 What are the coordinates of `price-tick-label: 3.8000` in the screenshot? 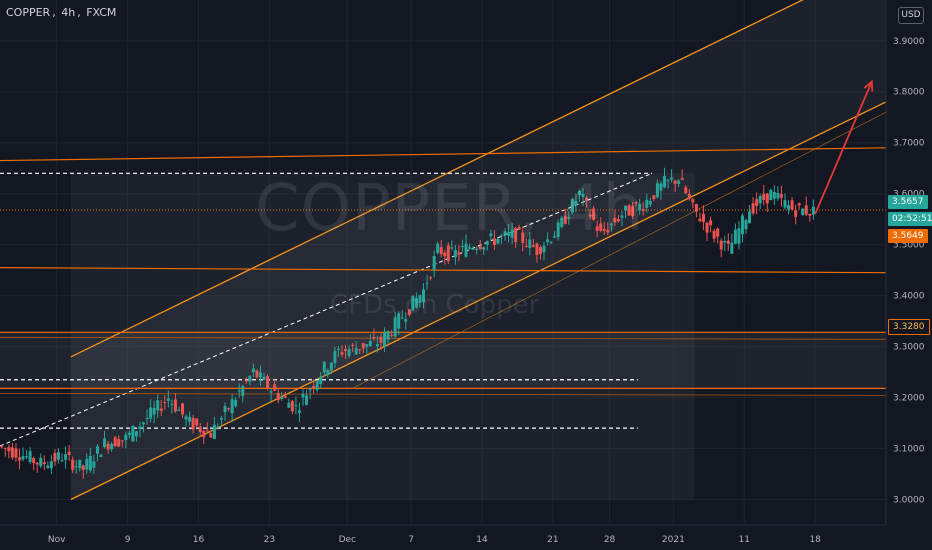 It's located at (909, 93).